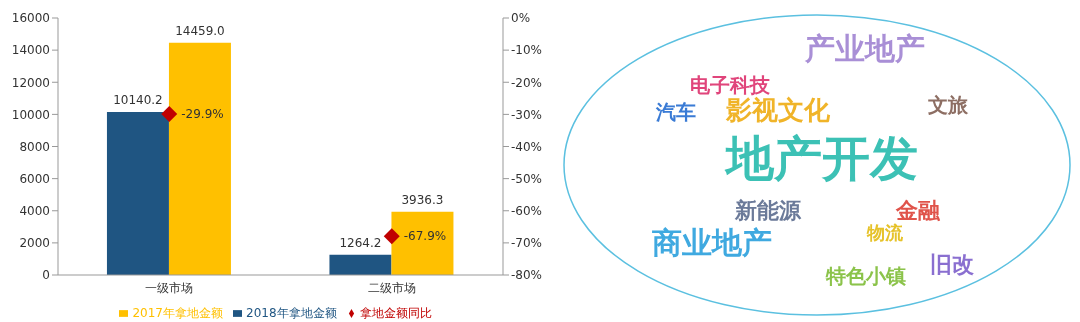 The width and height of the screenshot is (1080, 322). I want to click on text: 汽车, so click(675, 112).